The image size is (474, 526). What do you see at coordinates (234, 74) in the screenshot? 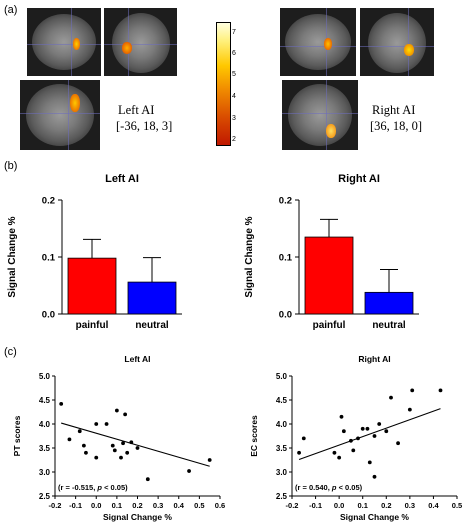
I see `colorbar-tick: 5` at bounding box center [234, 74].